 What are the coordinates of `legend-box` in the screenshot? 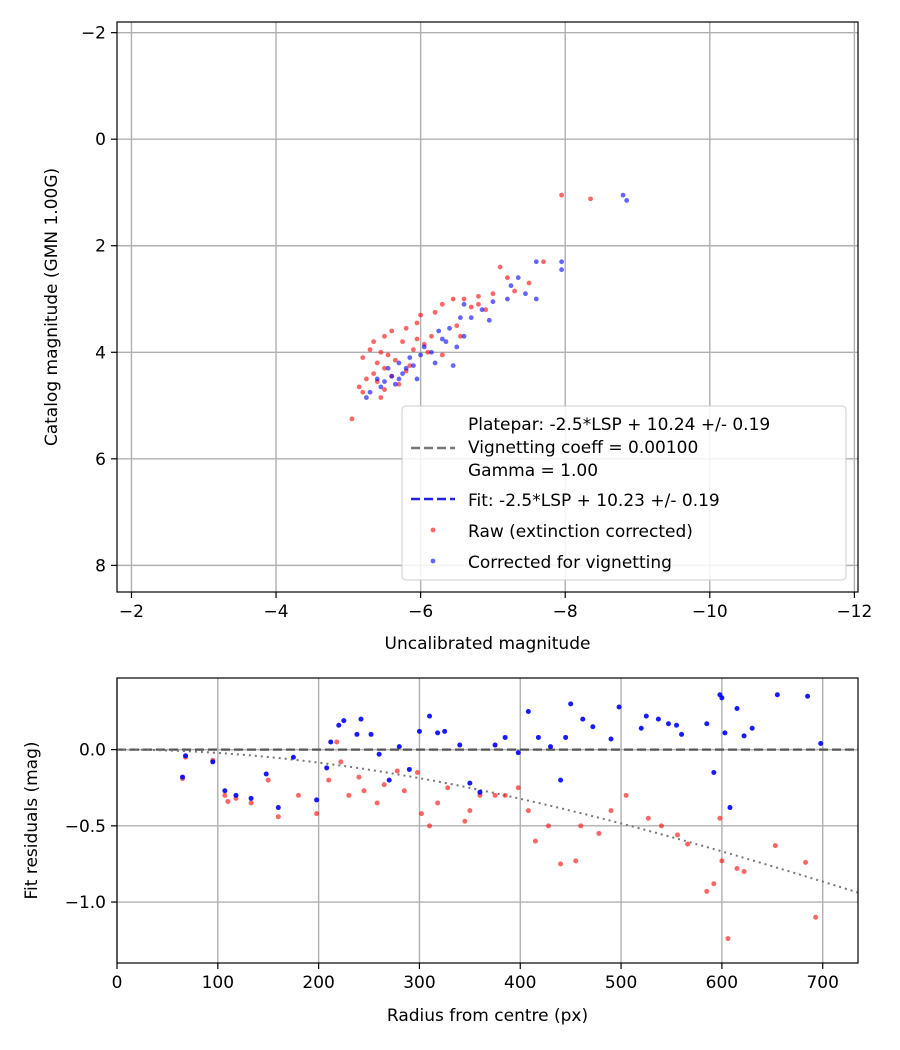 It's located at (624, 493).